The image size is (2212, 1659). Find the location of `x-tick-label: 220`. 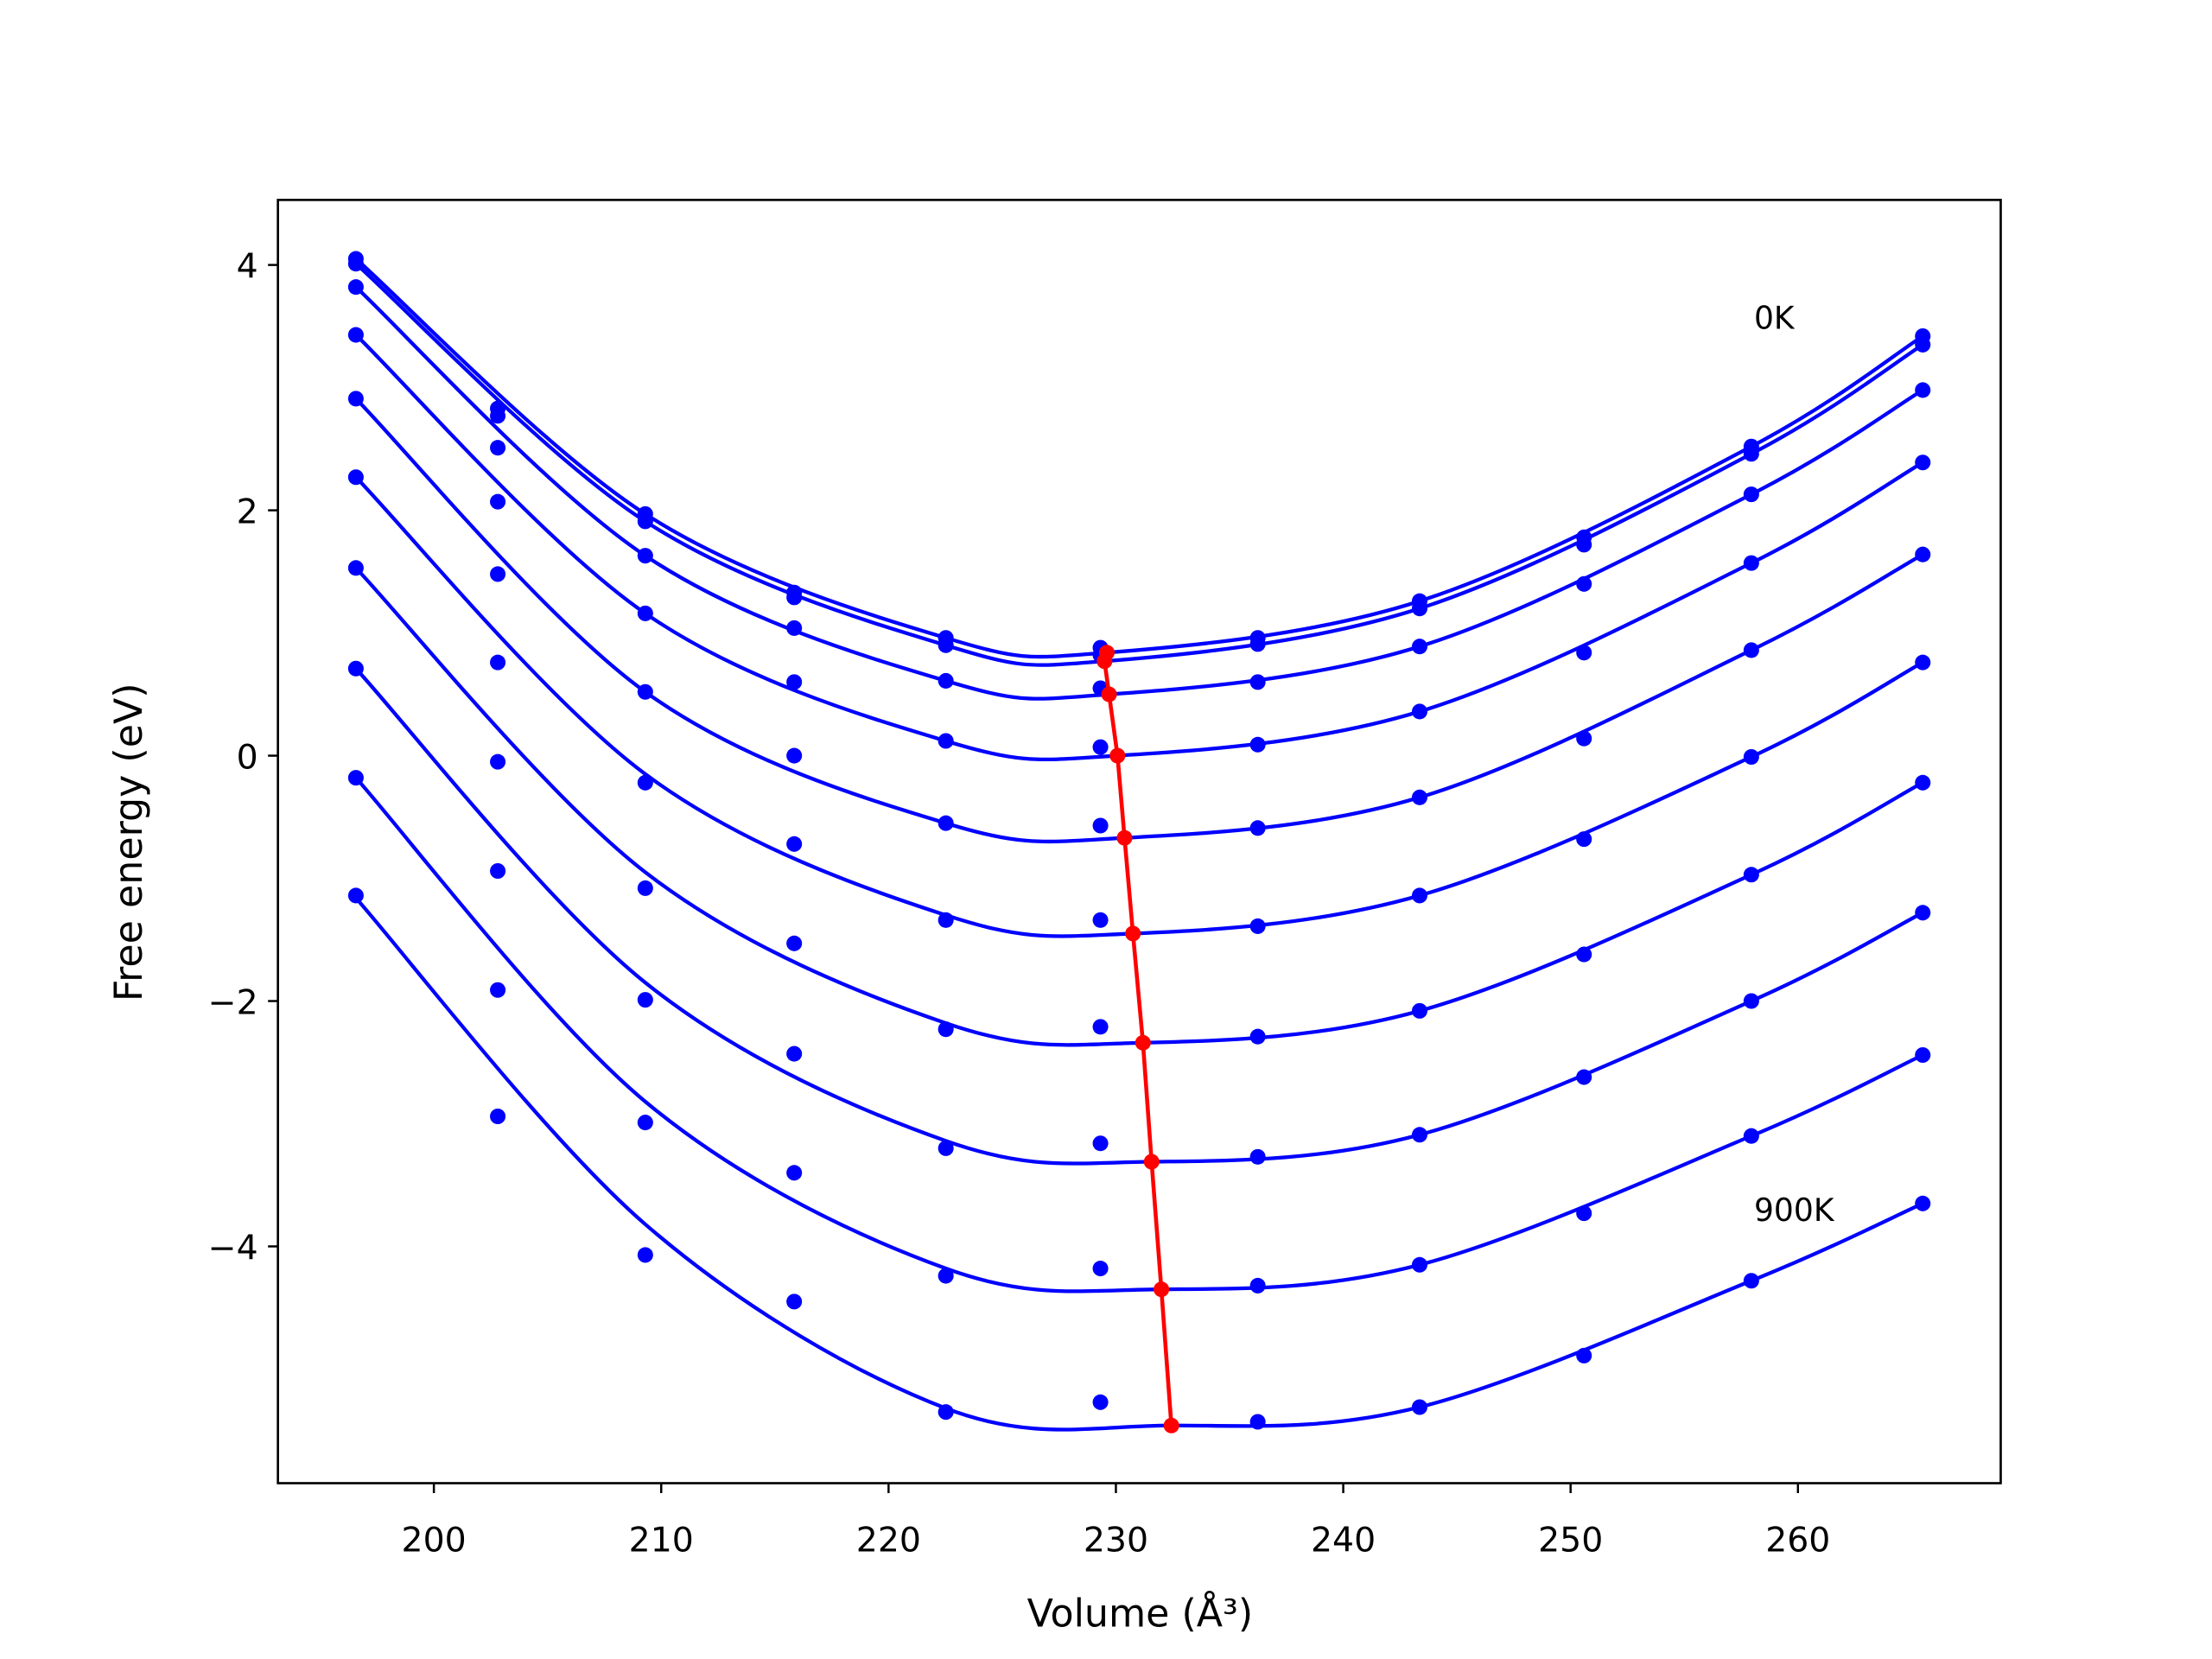

x-tick-label: 220 is located at coordinates (888, 1540).